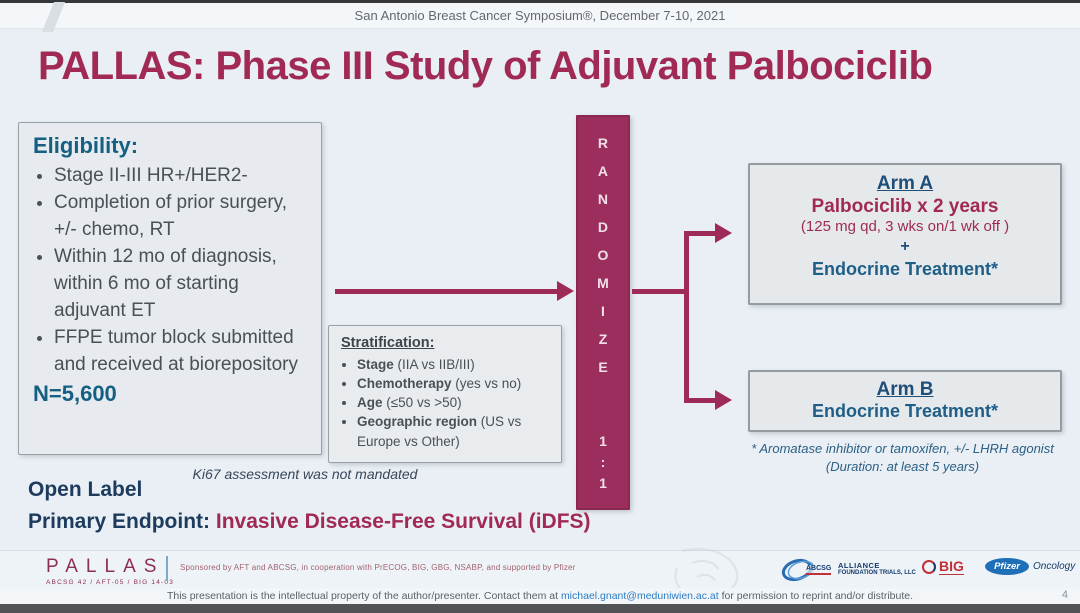 The image size is (1080, 613). Describe the element at coordinates (905, 269) in the screenshot. I see `arm-a-endocrine: Endocrine Treatment*` at that location.